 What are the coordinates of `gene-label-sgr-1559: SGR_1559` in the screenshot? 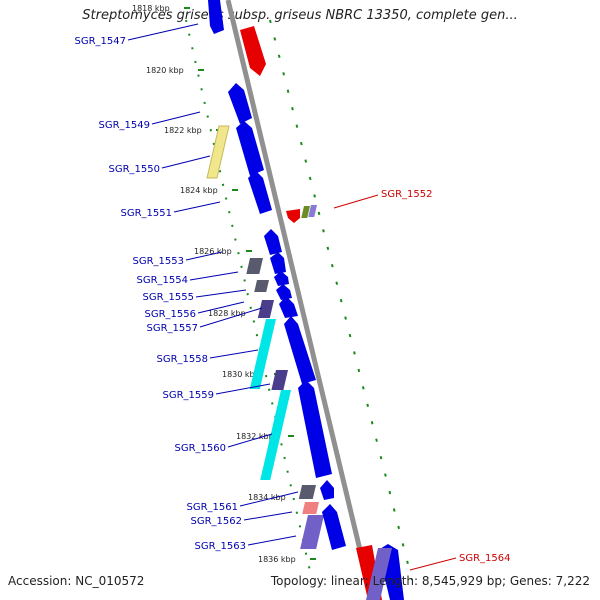 It's located at (189, 395).